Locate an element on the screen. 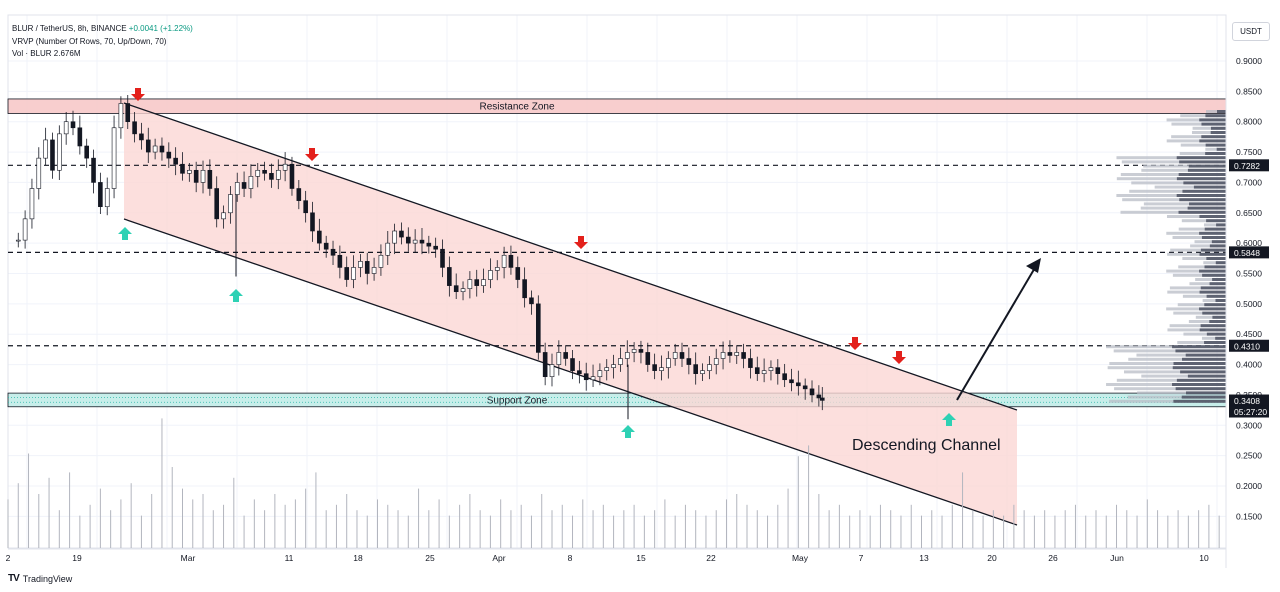 The height and width of the screenshot is (592, 1280). price-tick-label: 0.4000 is located at coordinates (1249, 365).